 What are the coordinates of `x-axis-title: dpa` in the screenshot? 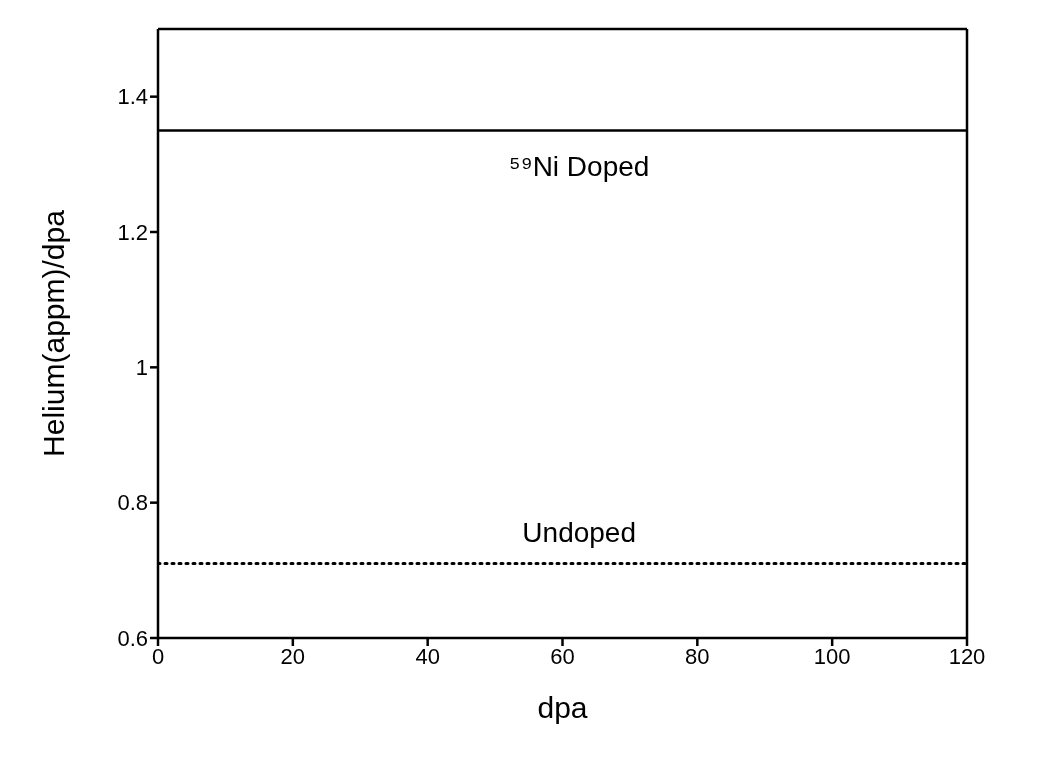 It's located at (562, 707).